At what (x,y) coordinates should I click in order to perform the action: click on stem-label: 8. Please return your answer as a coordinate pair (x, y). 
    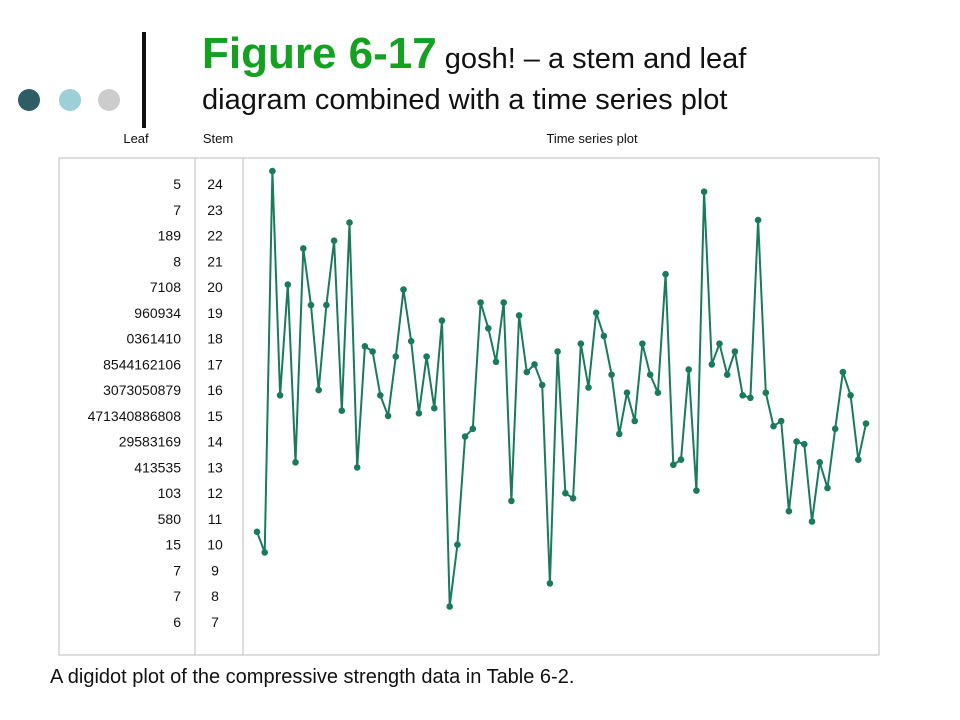
    Looking at the image, I should click on (215, 596).